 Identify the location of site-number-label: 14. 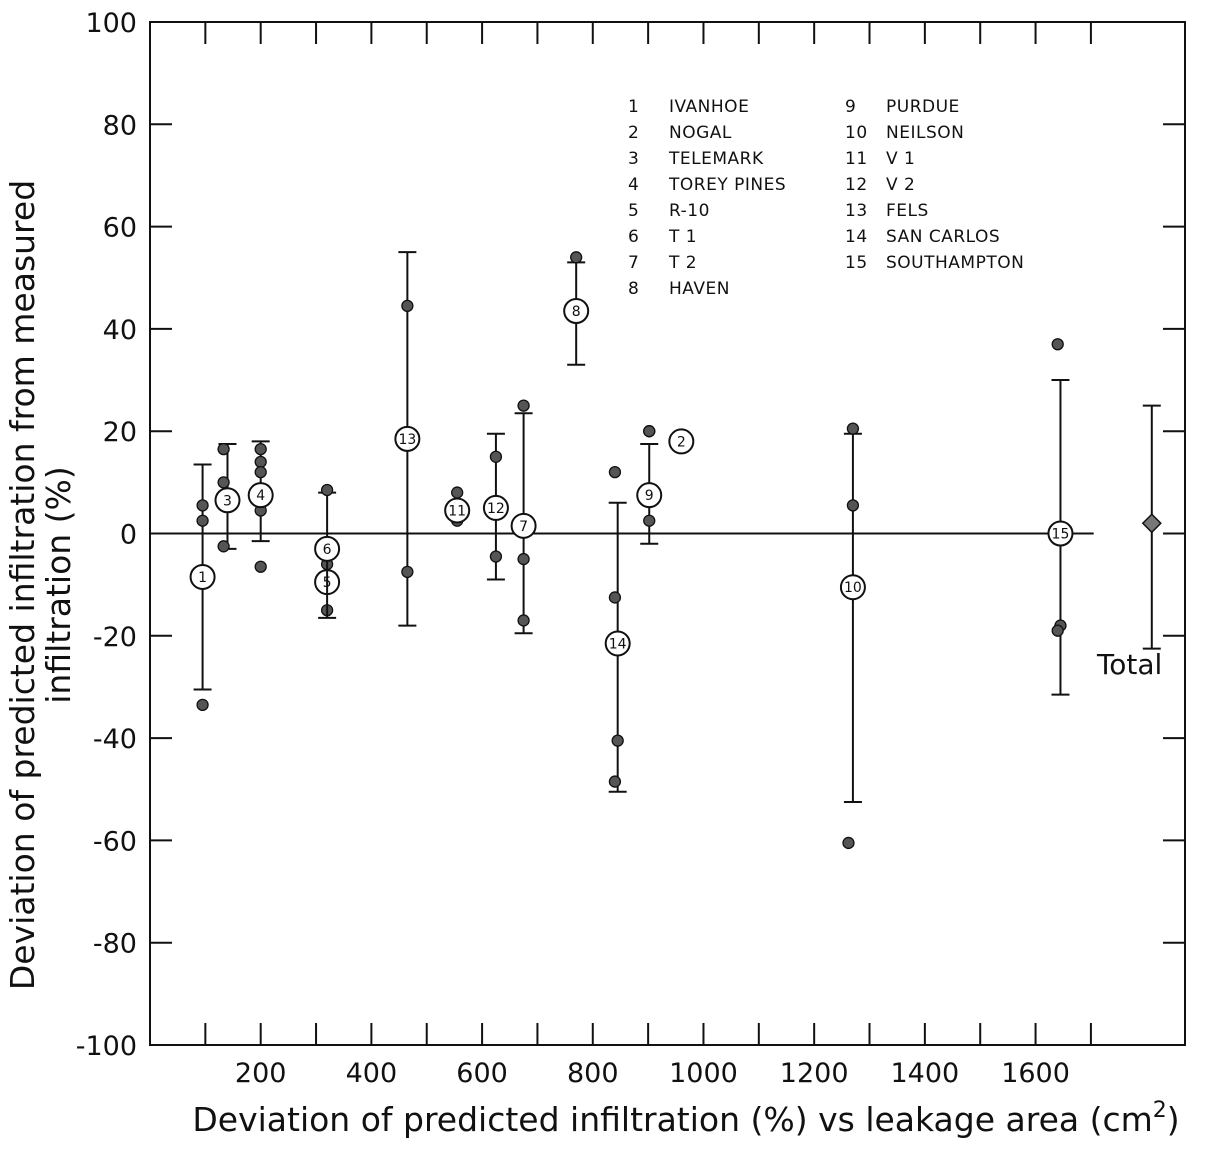
(618, 644).